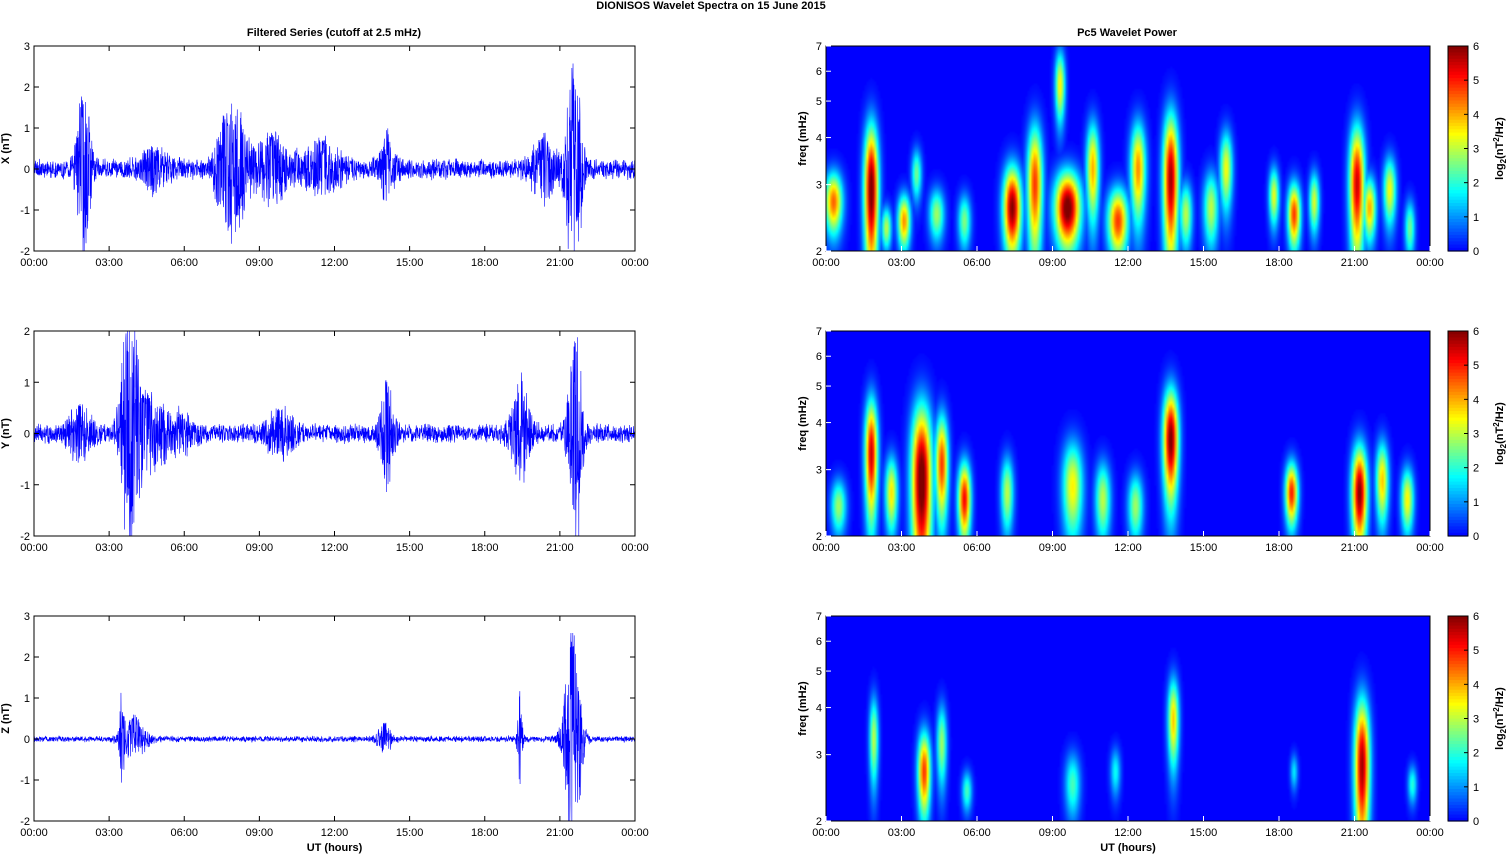 This screenshot has width=1511, height=854. I want to click on series-trace-x, so click(334, 157).